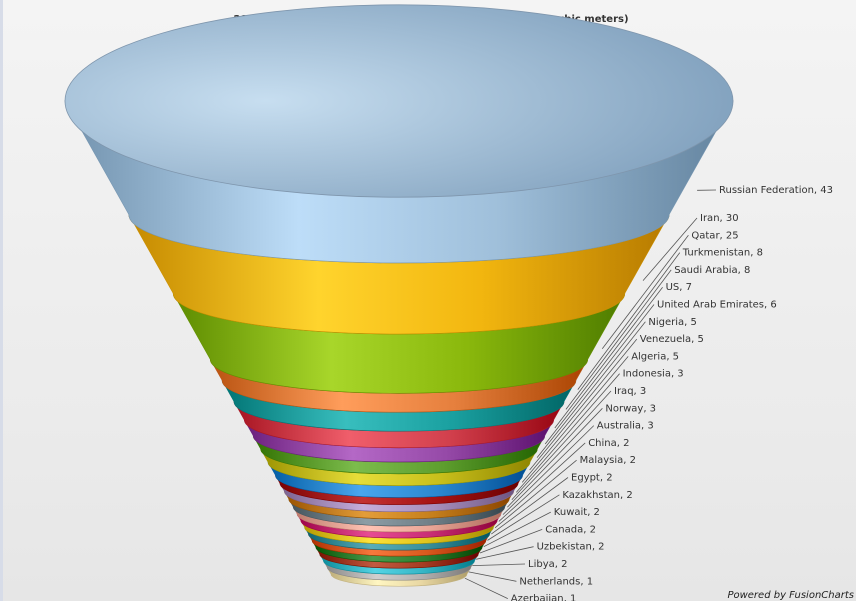 The image size is (856, 601). I want to click on segment-label-turkmenistan: Turkmenistan, 8, so click(722, 253).